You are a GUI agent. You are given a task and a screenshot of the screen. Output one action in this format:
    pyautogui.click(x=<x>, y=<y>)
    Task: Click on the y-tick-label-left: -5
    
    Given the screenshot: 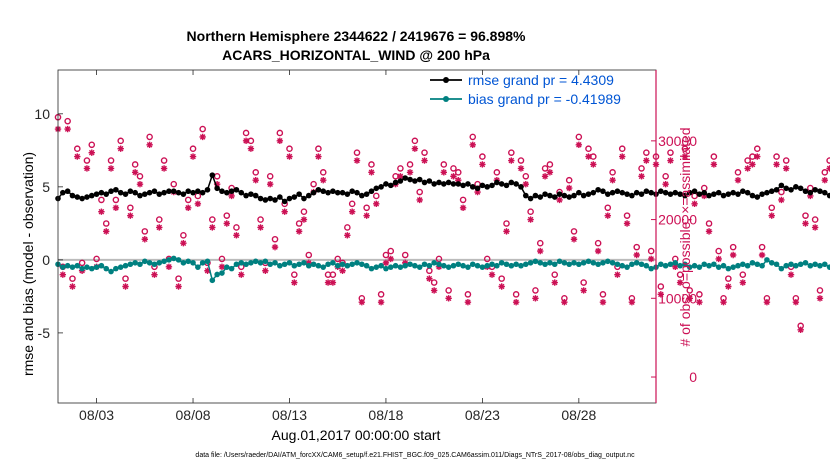 What is the action you would take?
    pyautogui.click(x=44, y=333)
    